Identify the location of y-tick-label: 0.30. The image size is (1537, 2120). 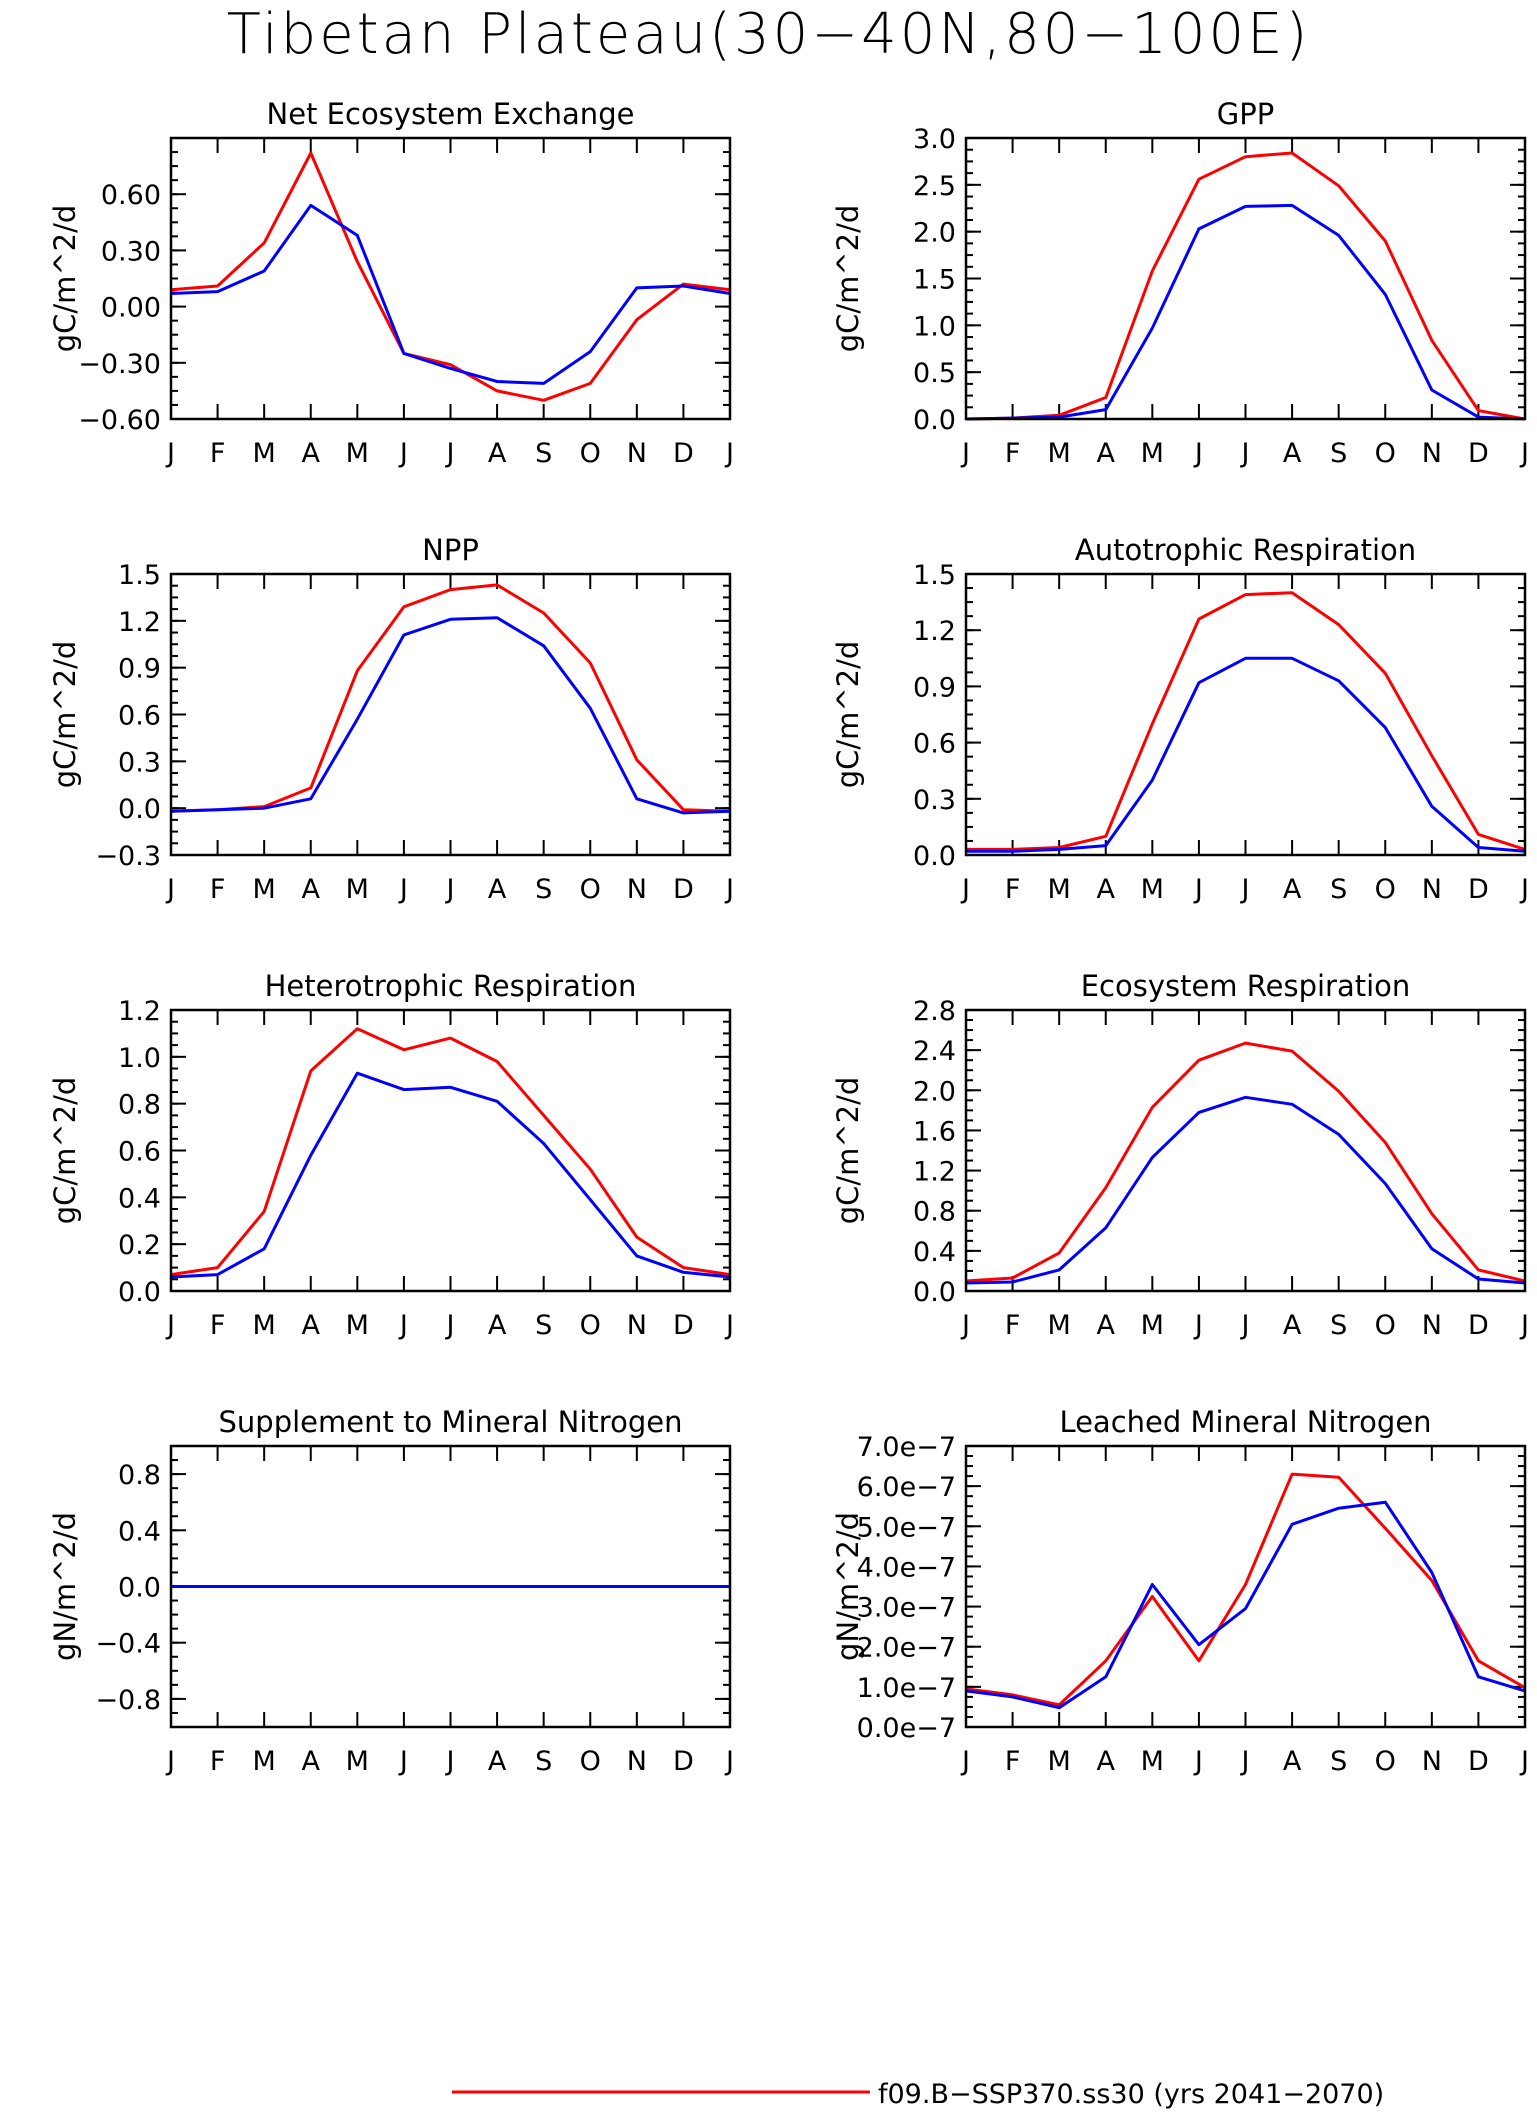
(131, 251).